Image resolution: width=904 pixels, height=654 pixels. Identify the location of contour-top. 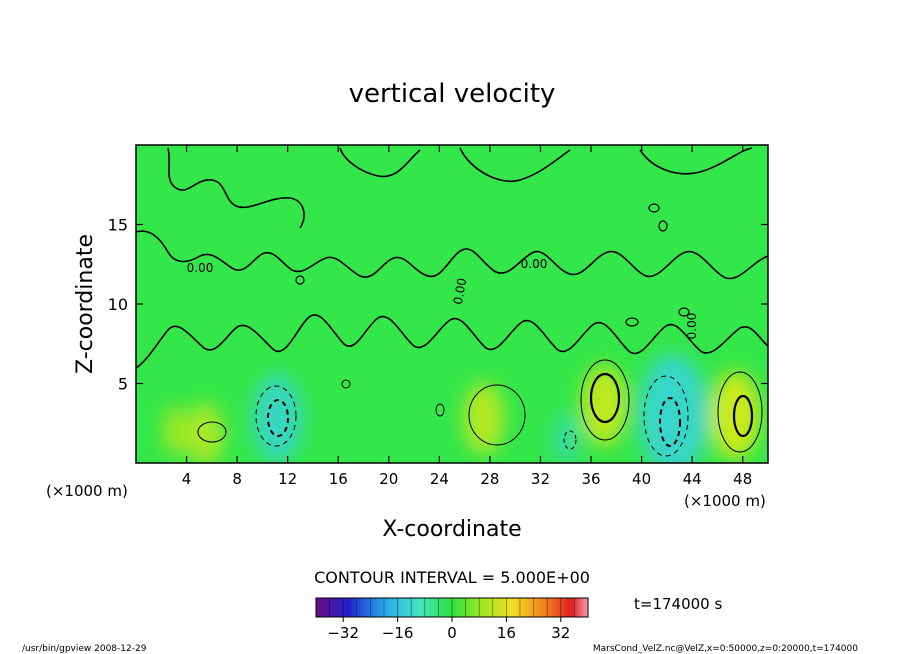
(460, 188).